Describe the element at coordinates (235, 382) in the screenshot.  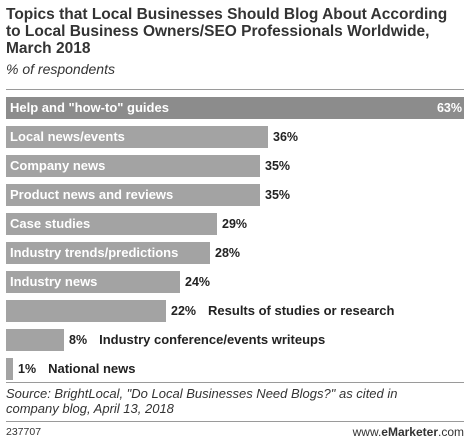
I see `bottom-divider` at that location.